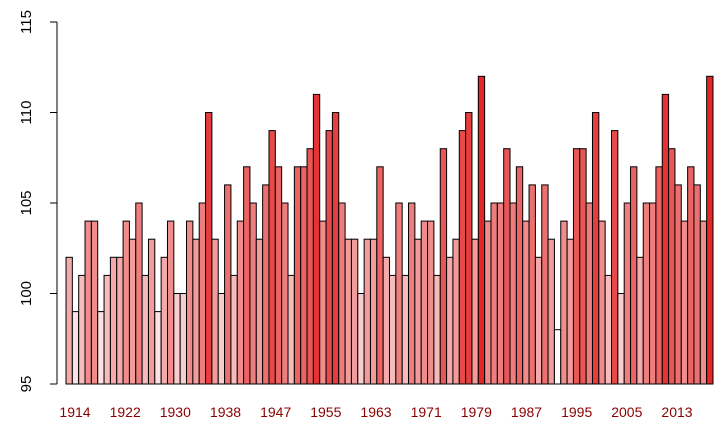 Image resolution: width=718 pixels, height=425 pixels. I want to click on x-tick-label: 1947, so click(275, 412).